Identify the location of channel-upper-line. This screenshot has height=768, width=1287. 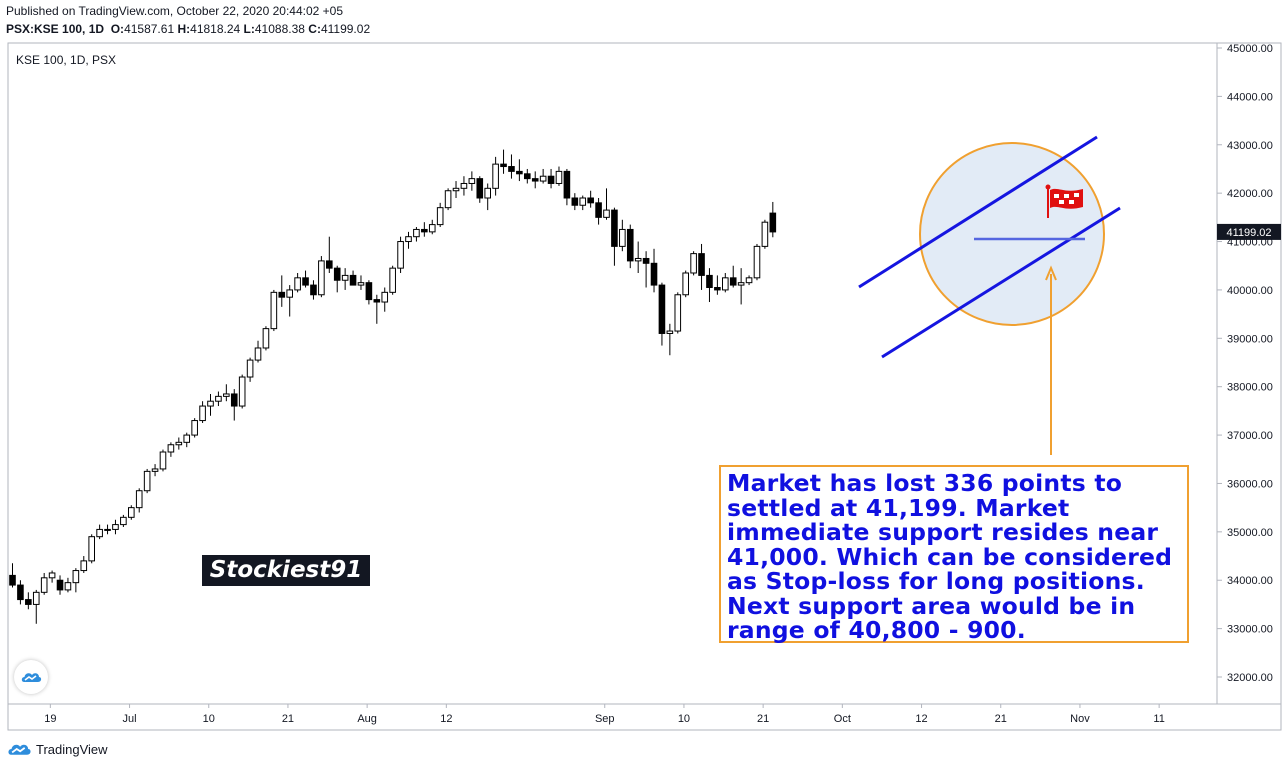
(978, 212).